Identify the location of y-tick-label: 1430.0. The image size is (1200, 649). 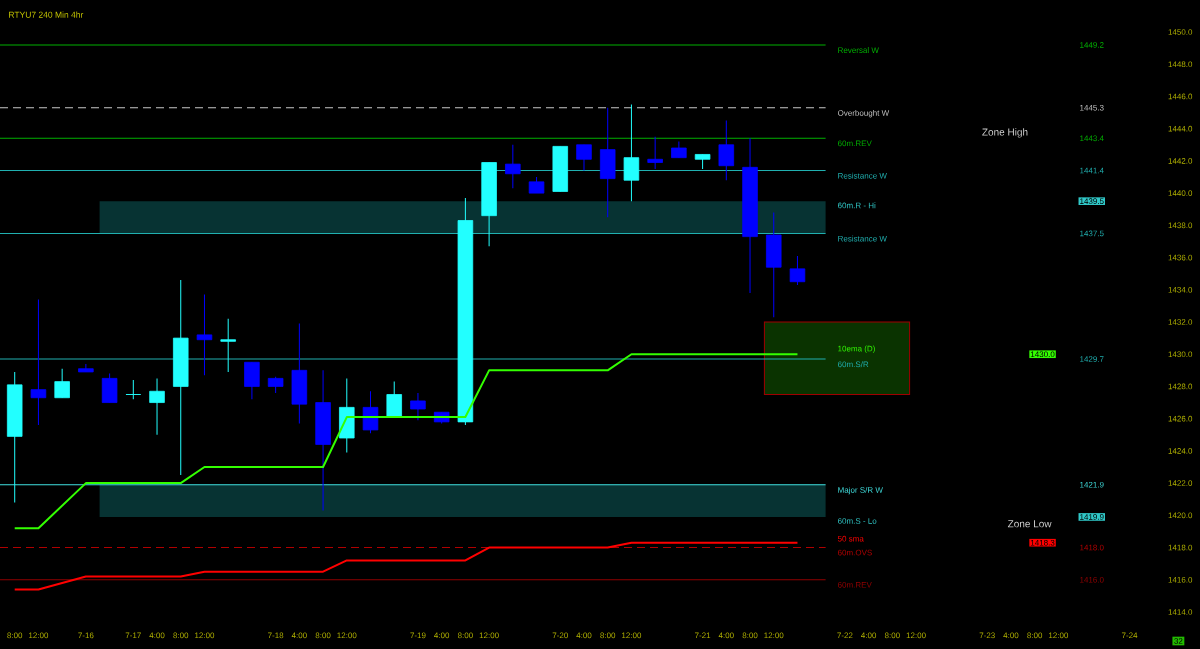
(1180, 354).